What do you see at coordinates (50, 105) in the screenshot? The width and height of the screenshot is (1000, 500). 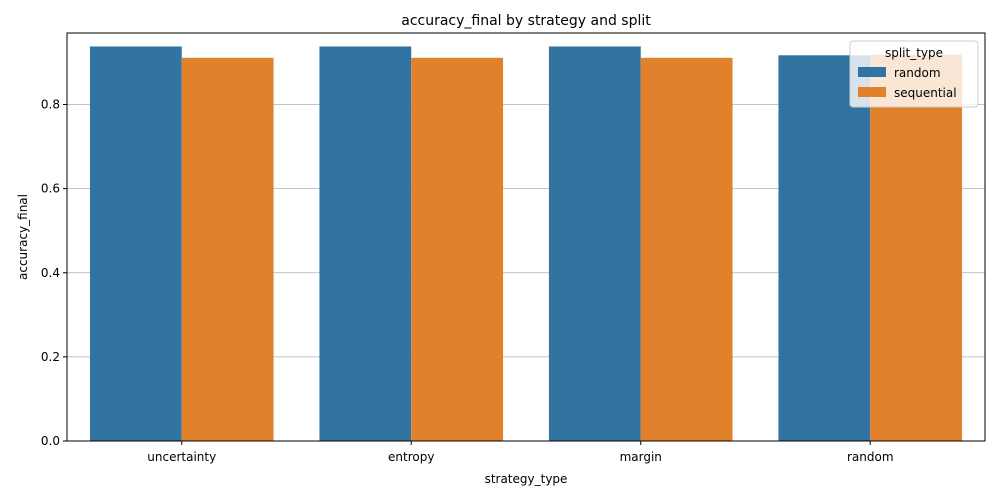 I see `y-tick-label: 0.8` at bounding box center [50, 105].